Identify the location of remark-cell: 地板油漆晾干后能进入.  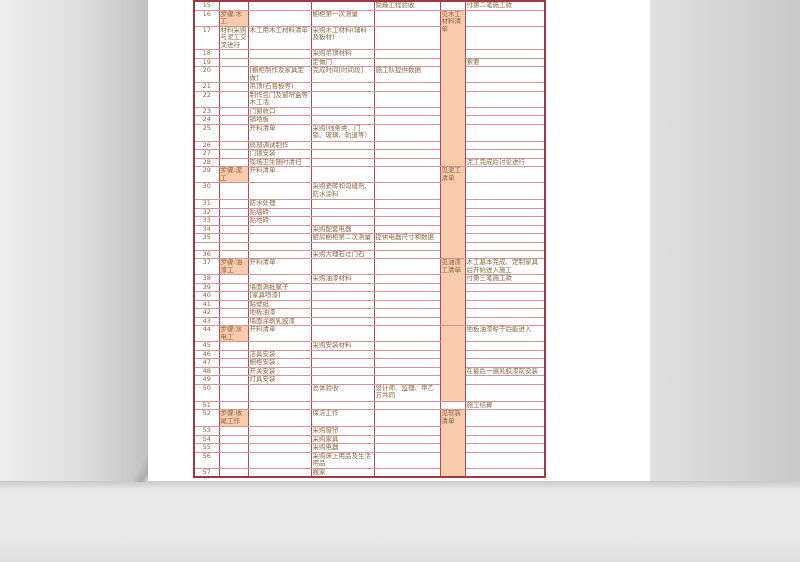
(505, 333).